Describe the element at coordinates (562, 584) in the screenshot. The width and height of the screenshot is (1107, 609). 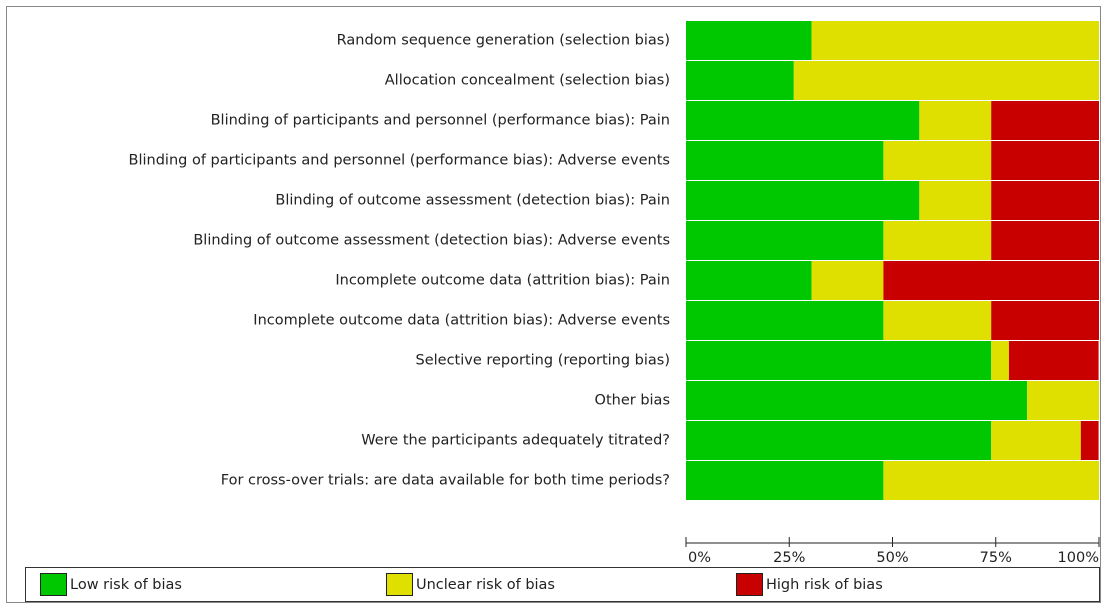
I see `legend-box` at that location.